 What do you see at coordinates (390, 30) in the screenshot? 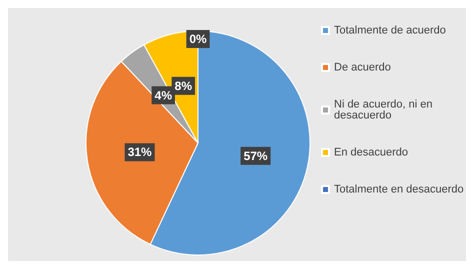
I see `legend-label: Totalmente de acuerdo` at bounding box center [390, 30].